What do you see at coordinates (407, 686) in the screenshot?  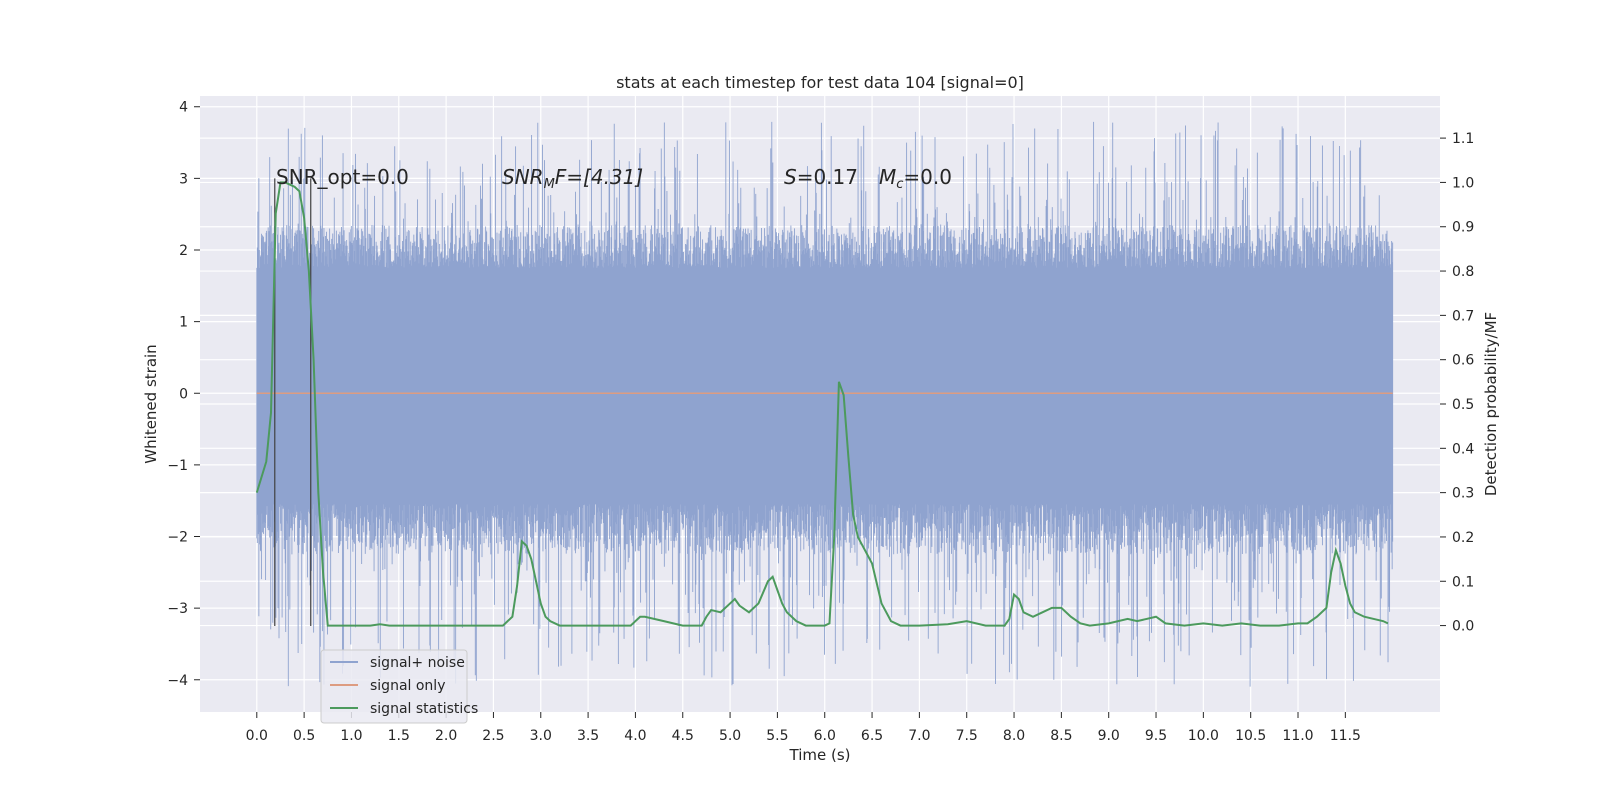 I see `legend-label-signal-only: signal only` at bounding box center [407, 686].